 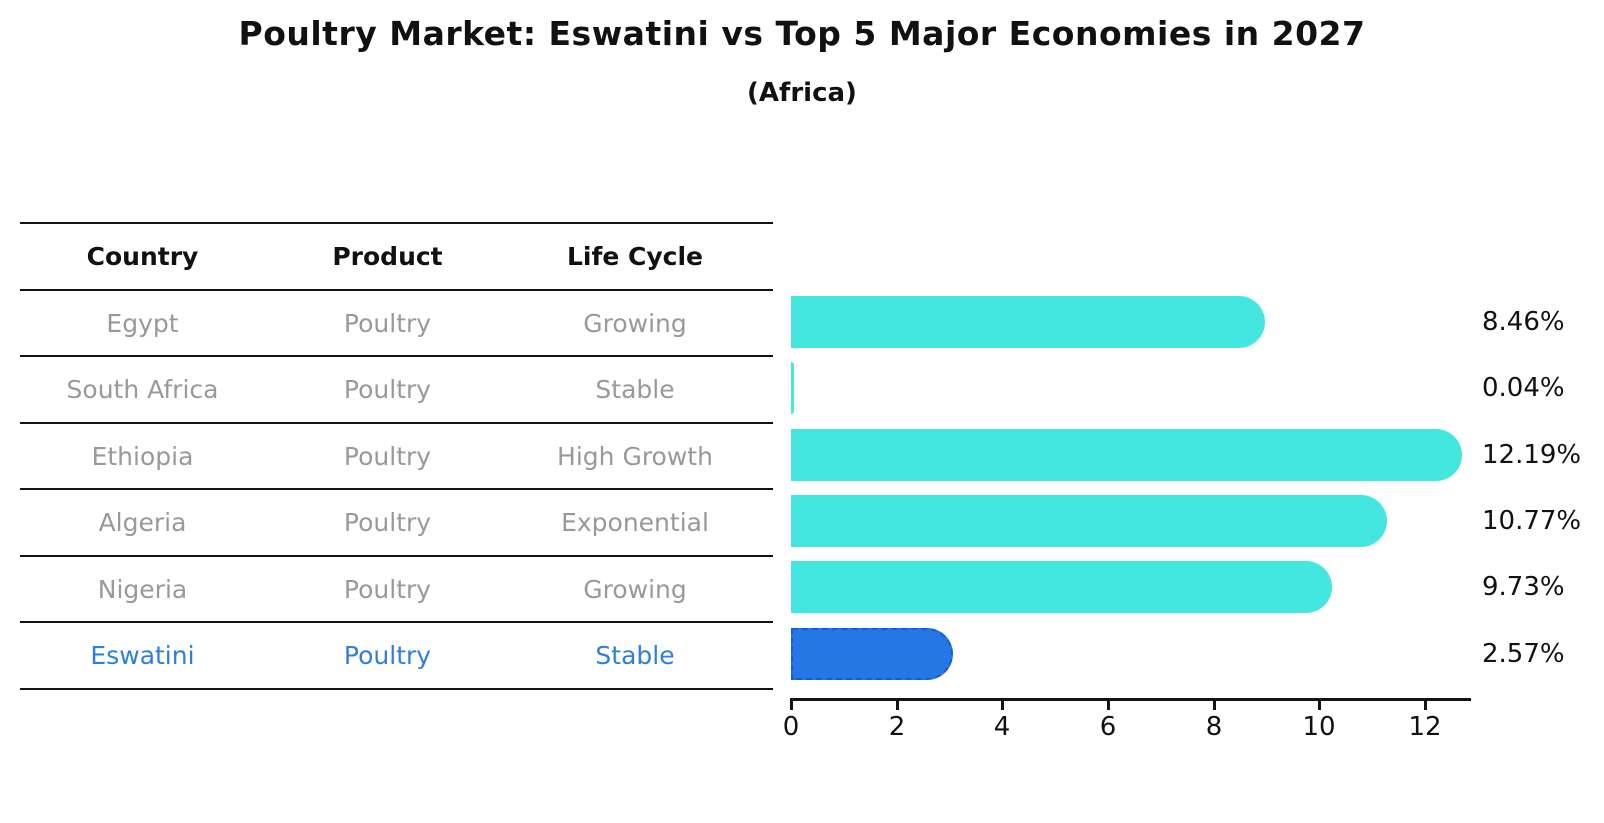 I want to click on column-header-life-cycle: Life Cycle, so click(x=635, y=256).